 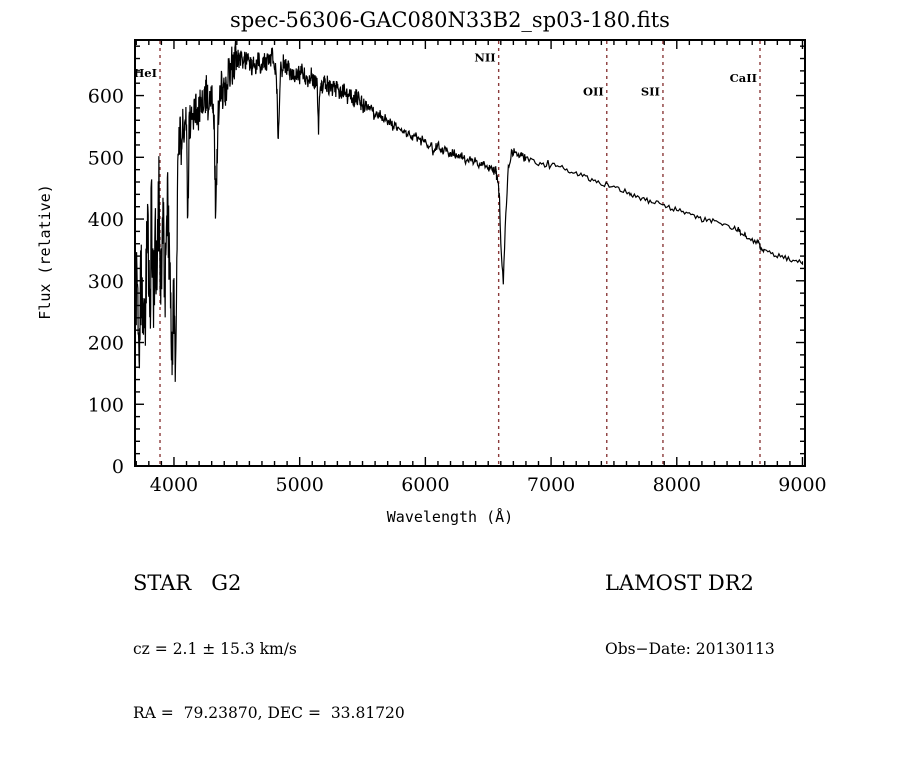 What do you see at coordinates (106, 97) in the screenshot?
I see `y-tick-label: 600` at bounding box center [106, 97].